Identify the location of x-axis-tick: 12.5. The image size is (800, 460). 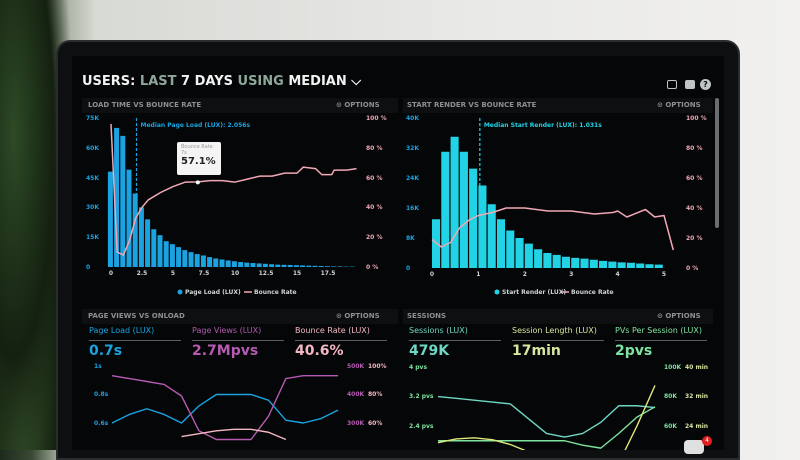
(266, 273).